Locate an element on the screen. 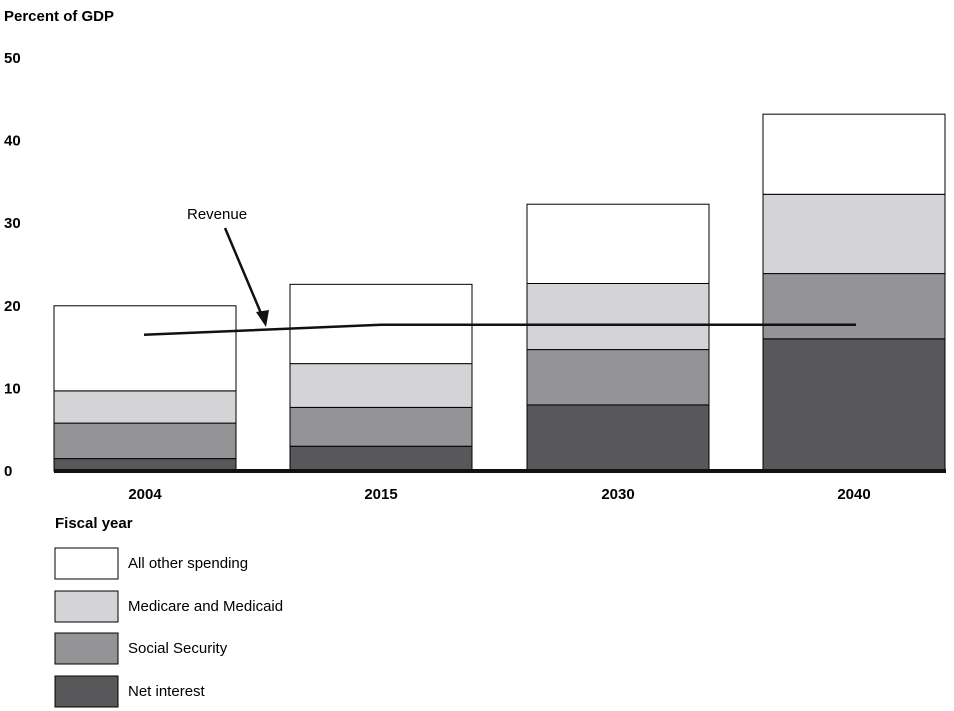 The image size is (954, 711). bar-all-other-spending-2030 is located at coordinates (618, 243).